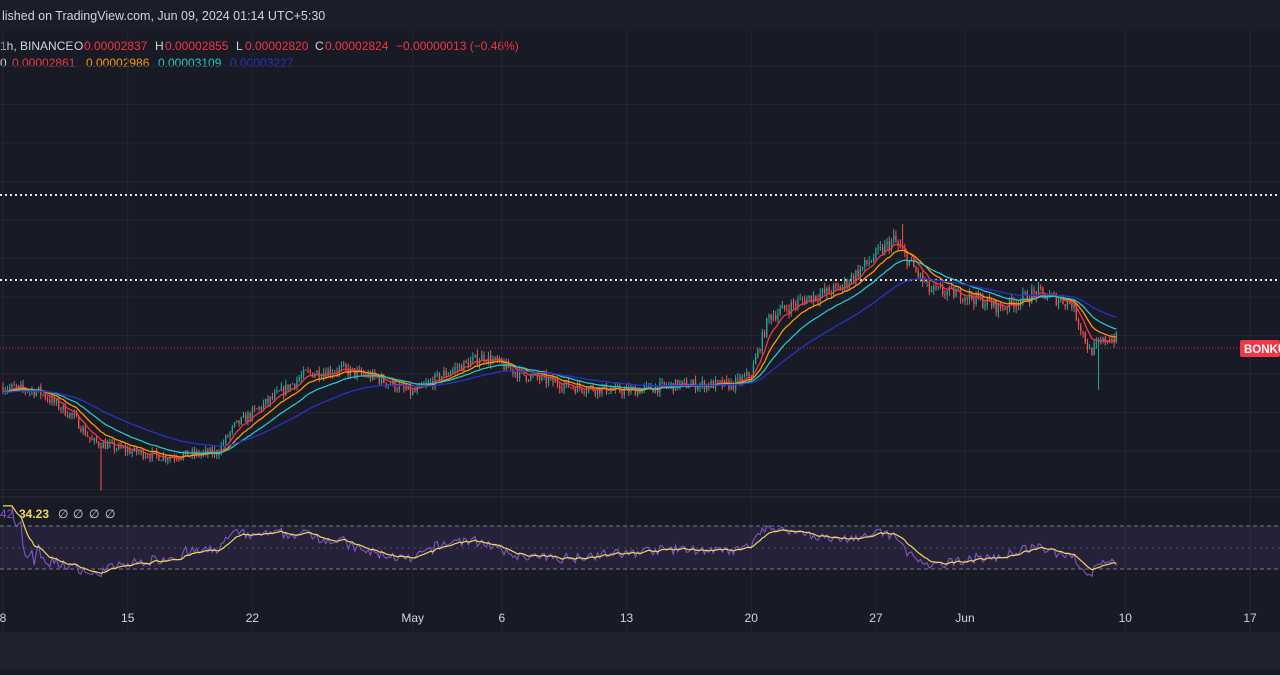  What do you see at coordinates (94, 514) in the screenshot?
I see `rsi-extra-3: ∅` at bounding box center [94, 514].